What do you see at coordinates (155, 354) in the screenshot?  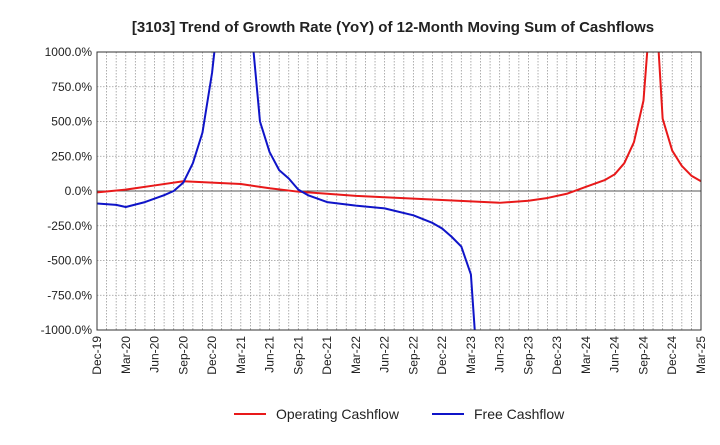 I see `x-tick-label: Jun-20` at bounding box center [155, 354].